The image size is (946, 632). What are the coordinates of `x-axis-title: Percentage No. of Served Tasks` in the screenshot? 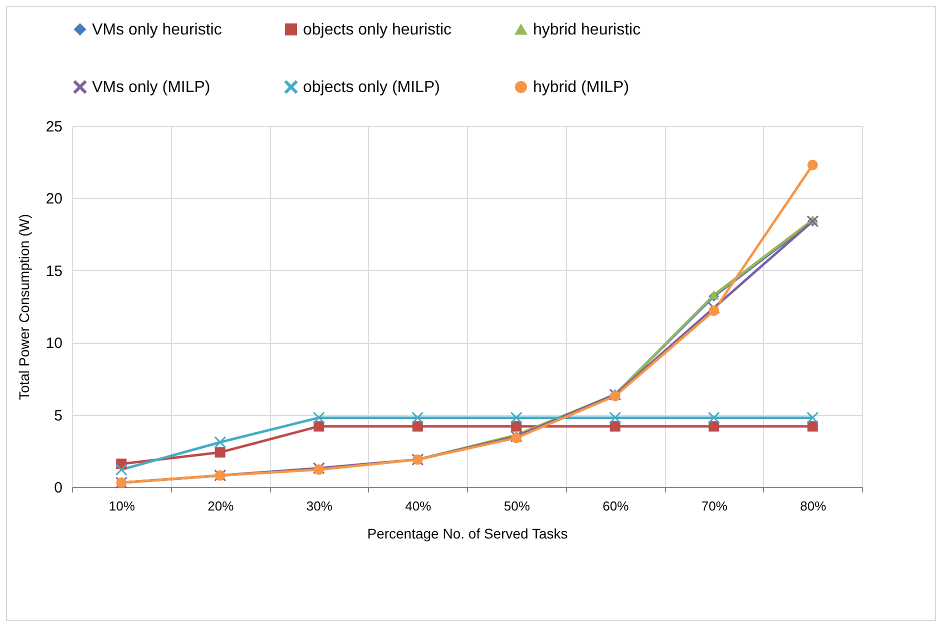 It's located at (467, 534).